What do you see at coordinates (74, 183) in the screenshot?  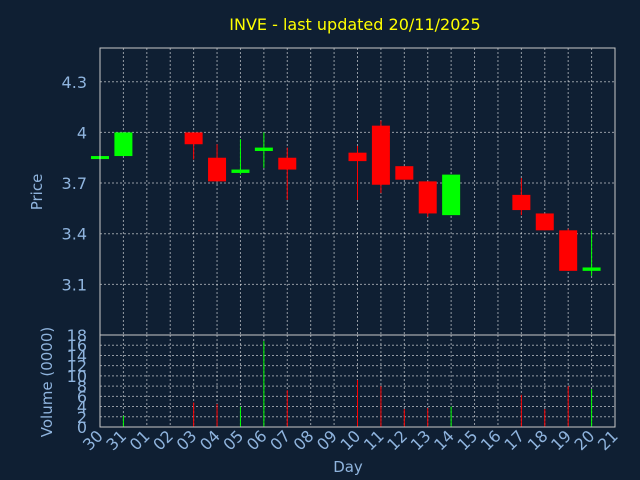 I see `price-tick-label: 3.7` at bounding box center [74, 183].